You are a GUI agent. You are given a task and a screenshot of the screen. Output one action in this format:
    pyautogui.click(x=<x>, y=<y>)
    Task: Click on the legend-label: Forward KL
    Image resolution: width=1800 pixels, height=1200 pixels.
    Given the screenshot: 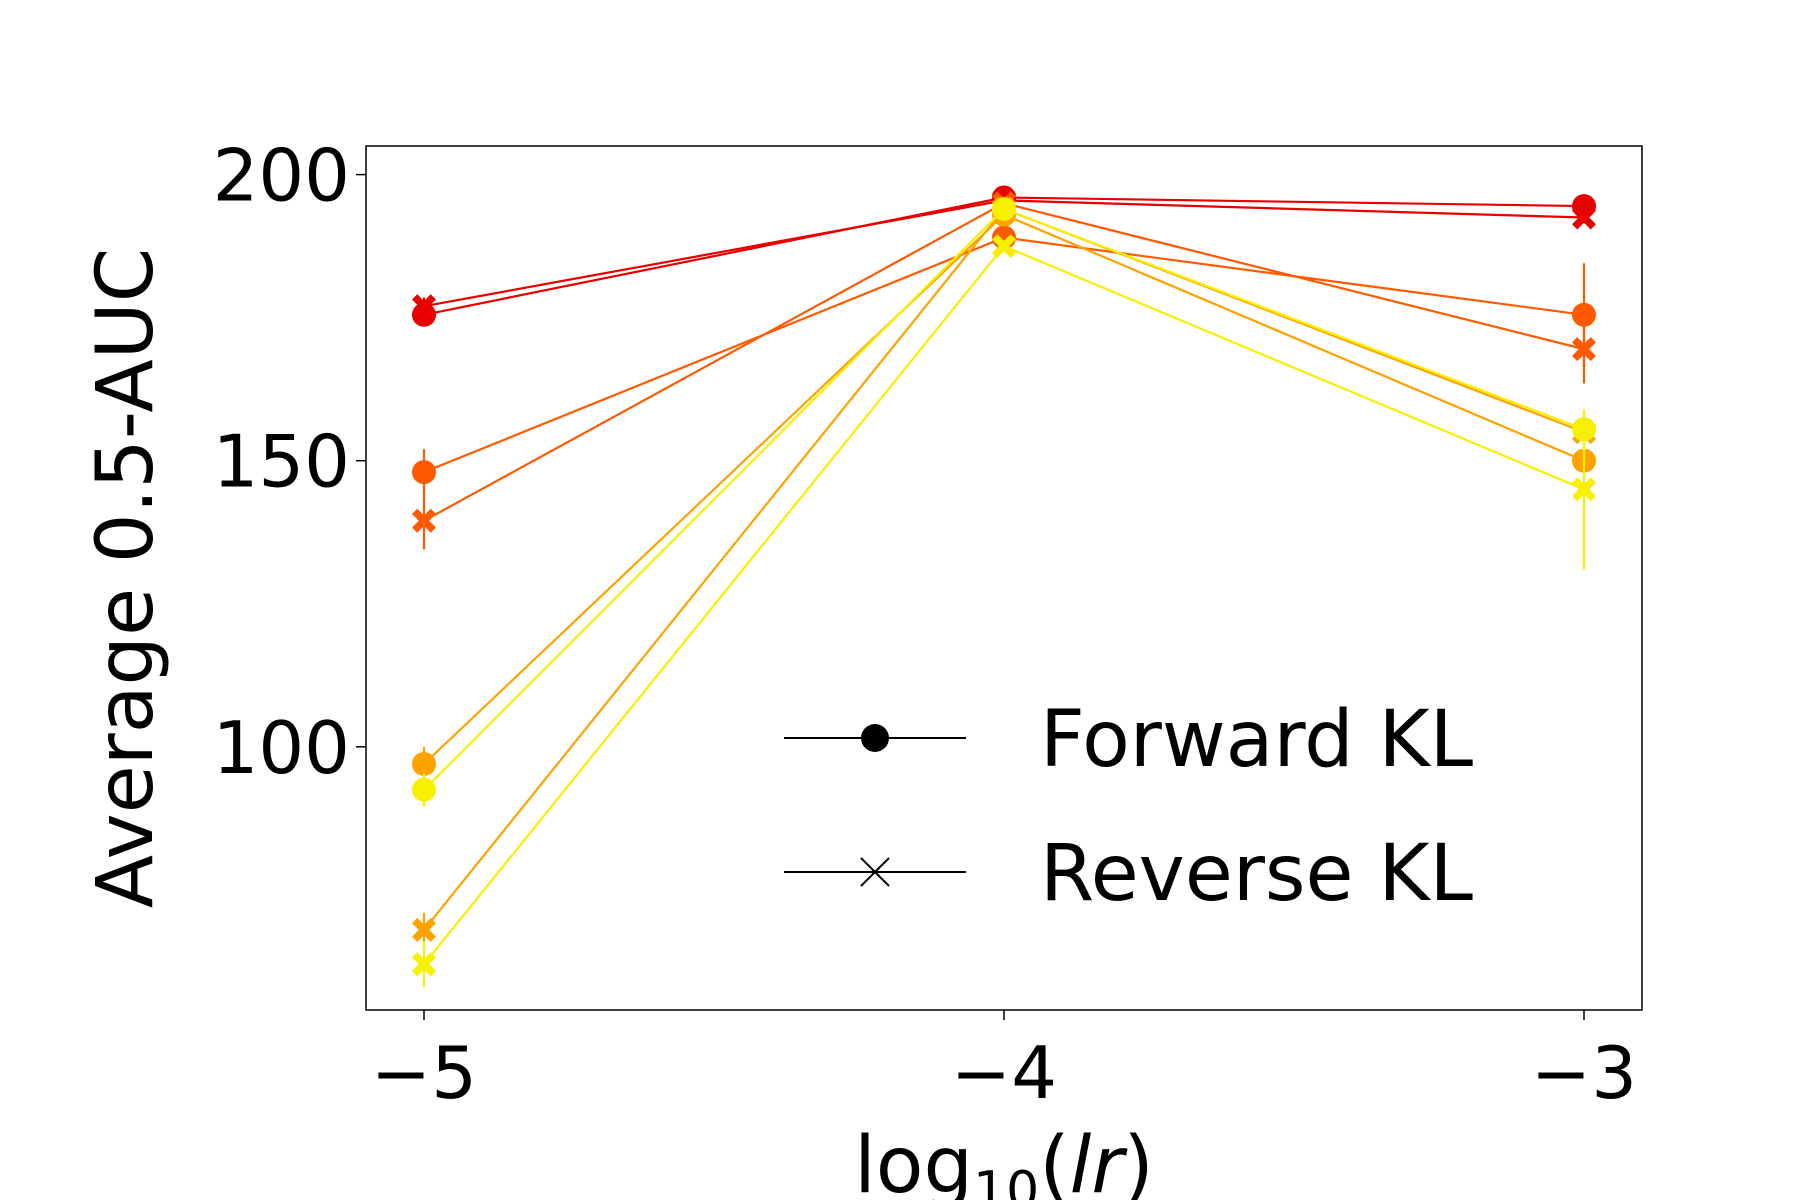 What is the action you would take?
    pyautogui.click(x=1257, y=740)
    